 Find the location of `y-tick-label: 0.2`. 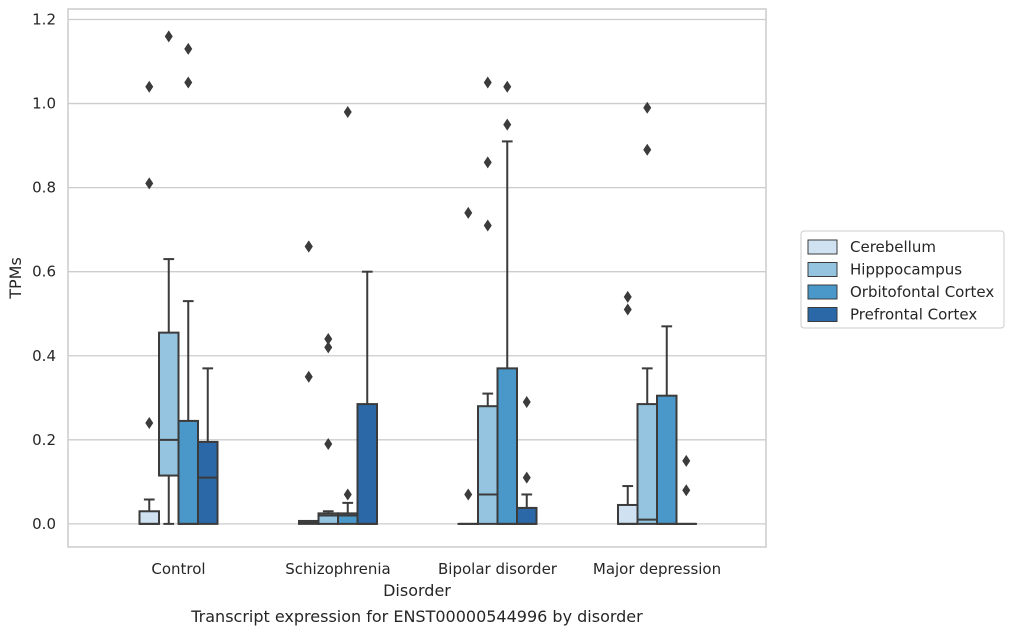

y-tick-label: 0.2 is located at coordinates (44, 440).